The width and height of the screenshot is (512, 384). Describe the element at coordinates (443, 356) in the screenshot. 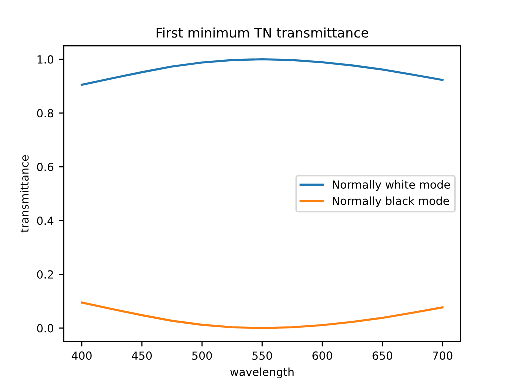

I see `x-tick-label: 700` at that location.